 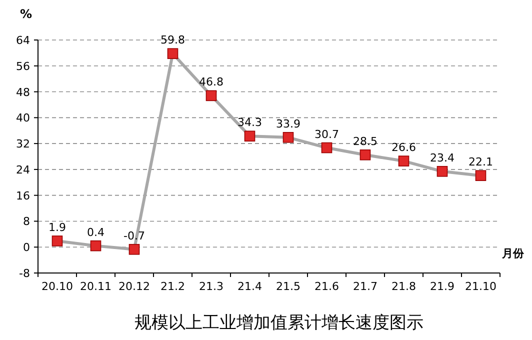 I want to click on y-tick-label: 0, so click(x=26, y=247).